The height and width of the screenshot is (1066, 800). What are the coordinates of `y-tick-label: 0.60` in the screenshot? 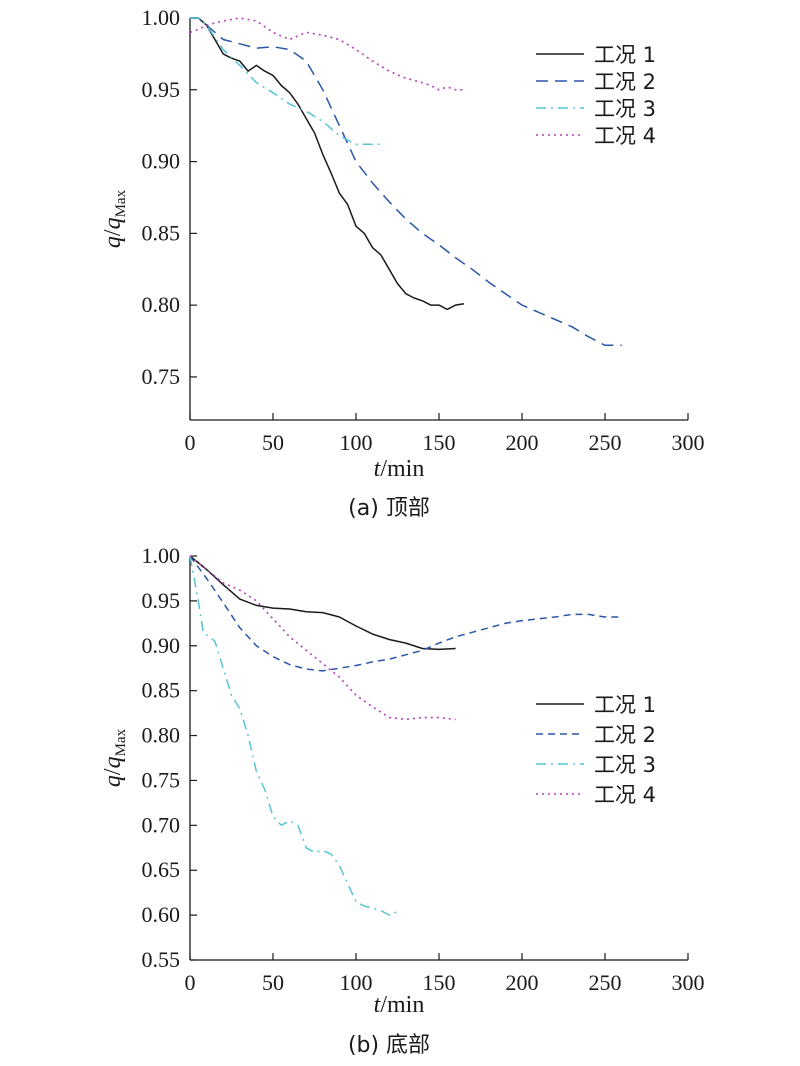 It's located at (161, 914).